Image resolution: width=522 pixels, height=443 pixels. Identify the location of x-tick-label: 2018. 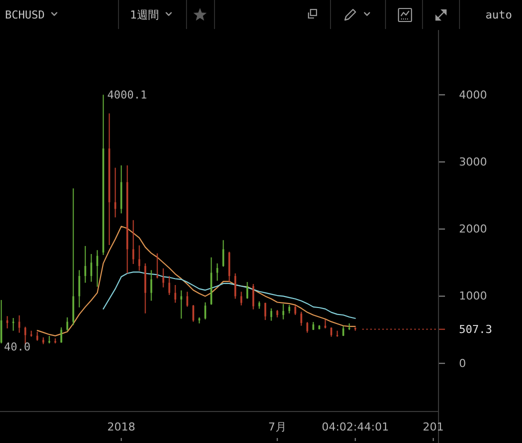
(121, 427).